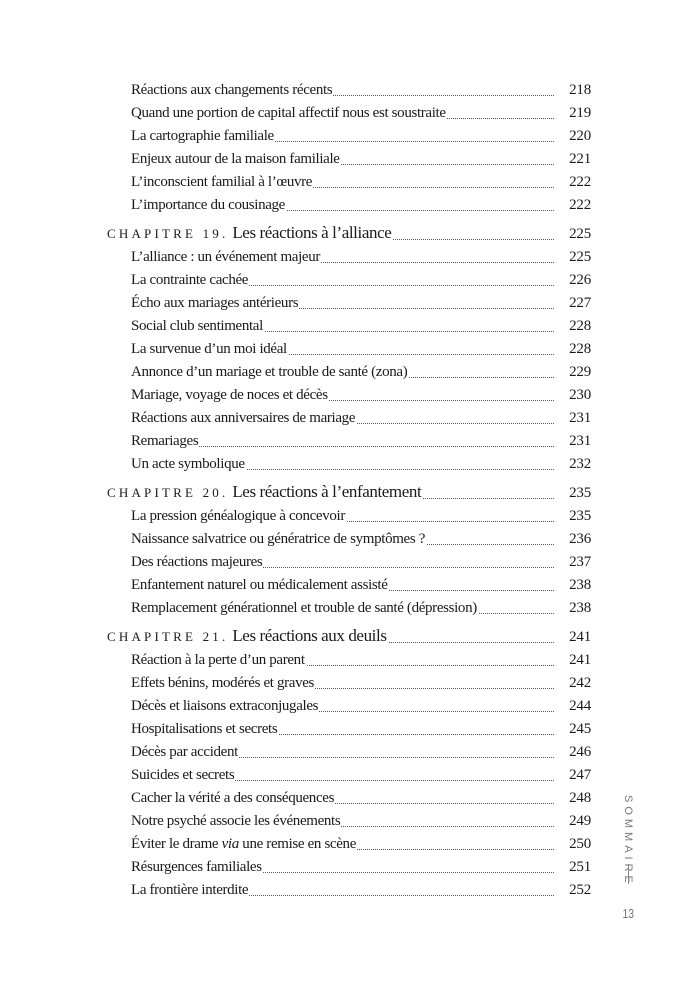 The height and width of the screenshot is (1007, 700). I want to click on page-ref: 245, so click(580, 729).